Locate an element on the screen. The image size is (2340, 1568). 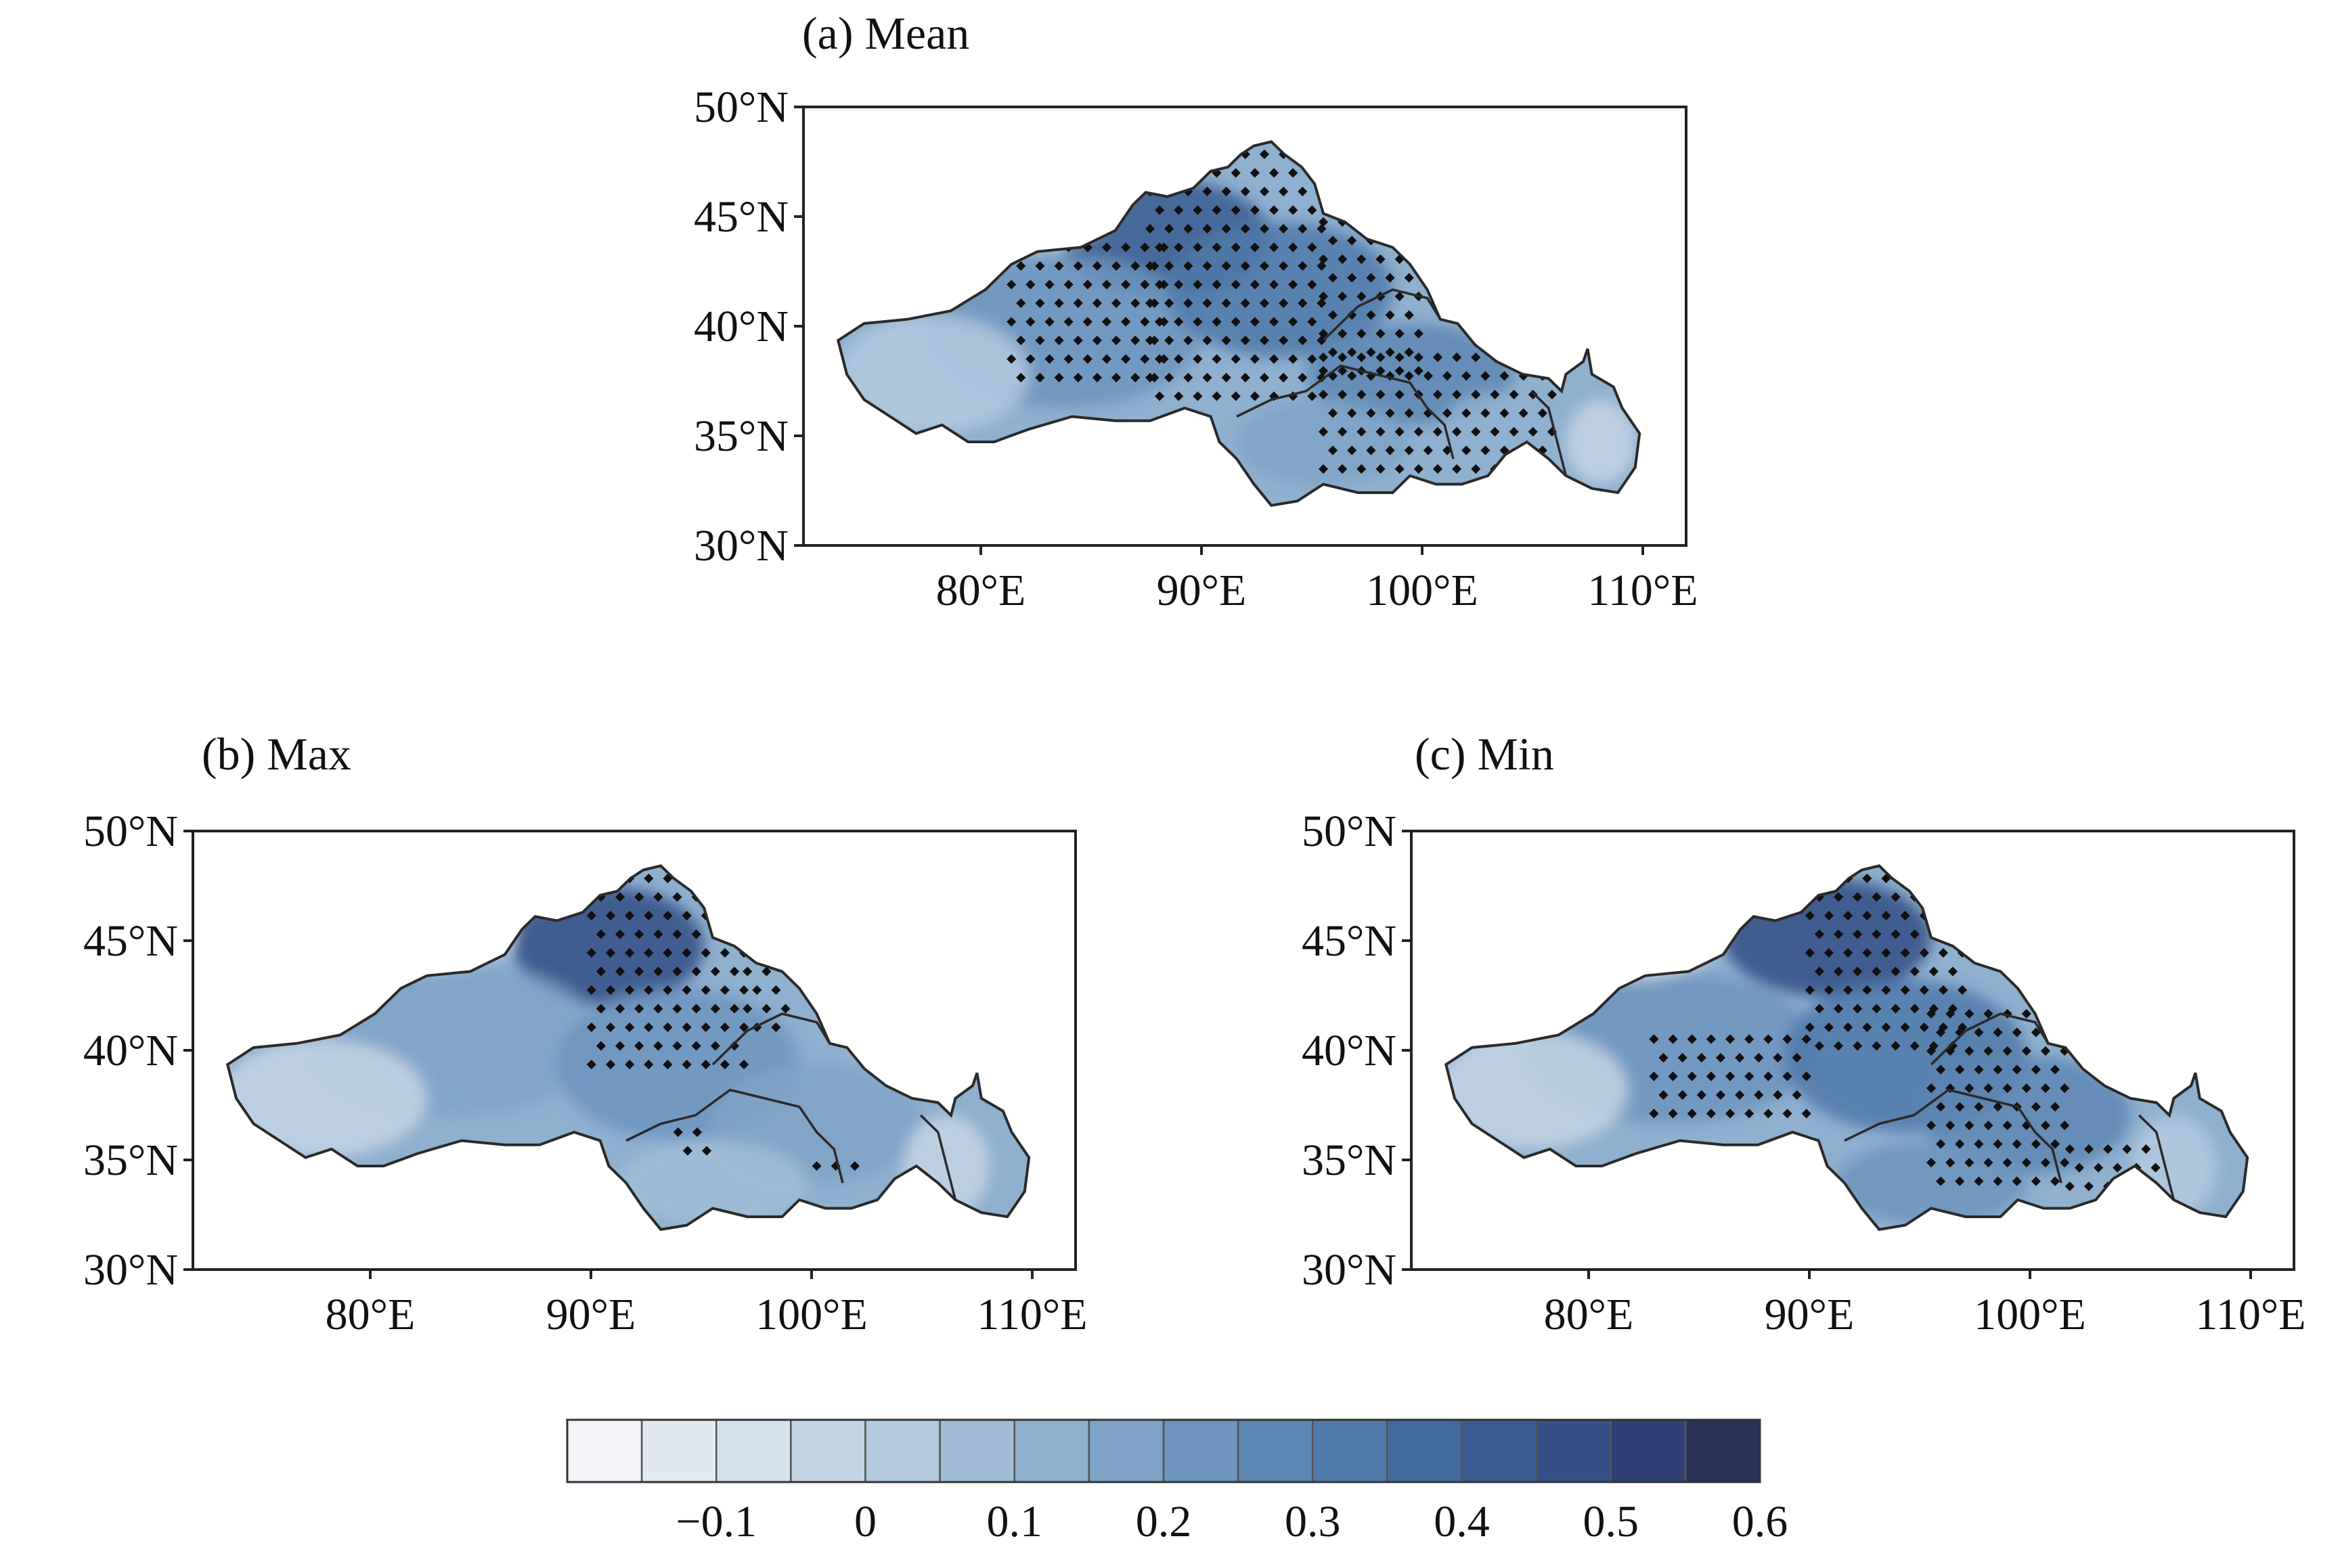
lon-tick-label: 110°E is located at coordinates (2250, 1314).